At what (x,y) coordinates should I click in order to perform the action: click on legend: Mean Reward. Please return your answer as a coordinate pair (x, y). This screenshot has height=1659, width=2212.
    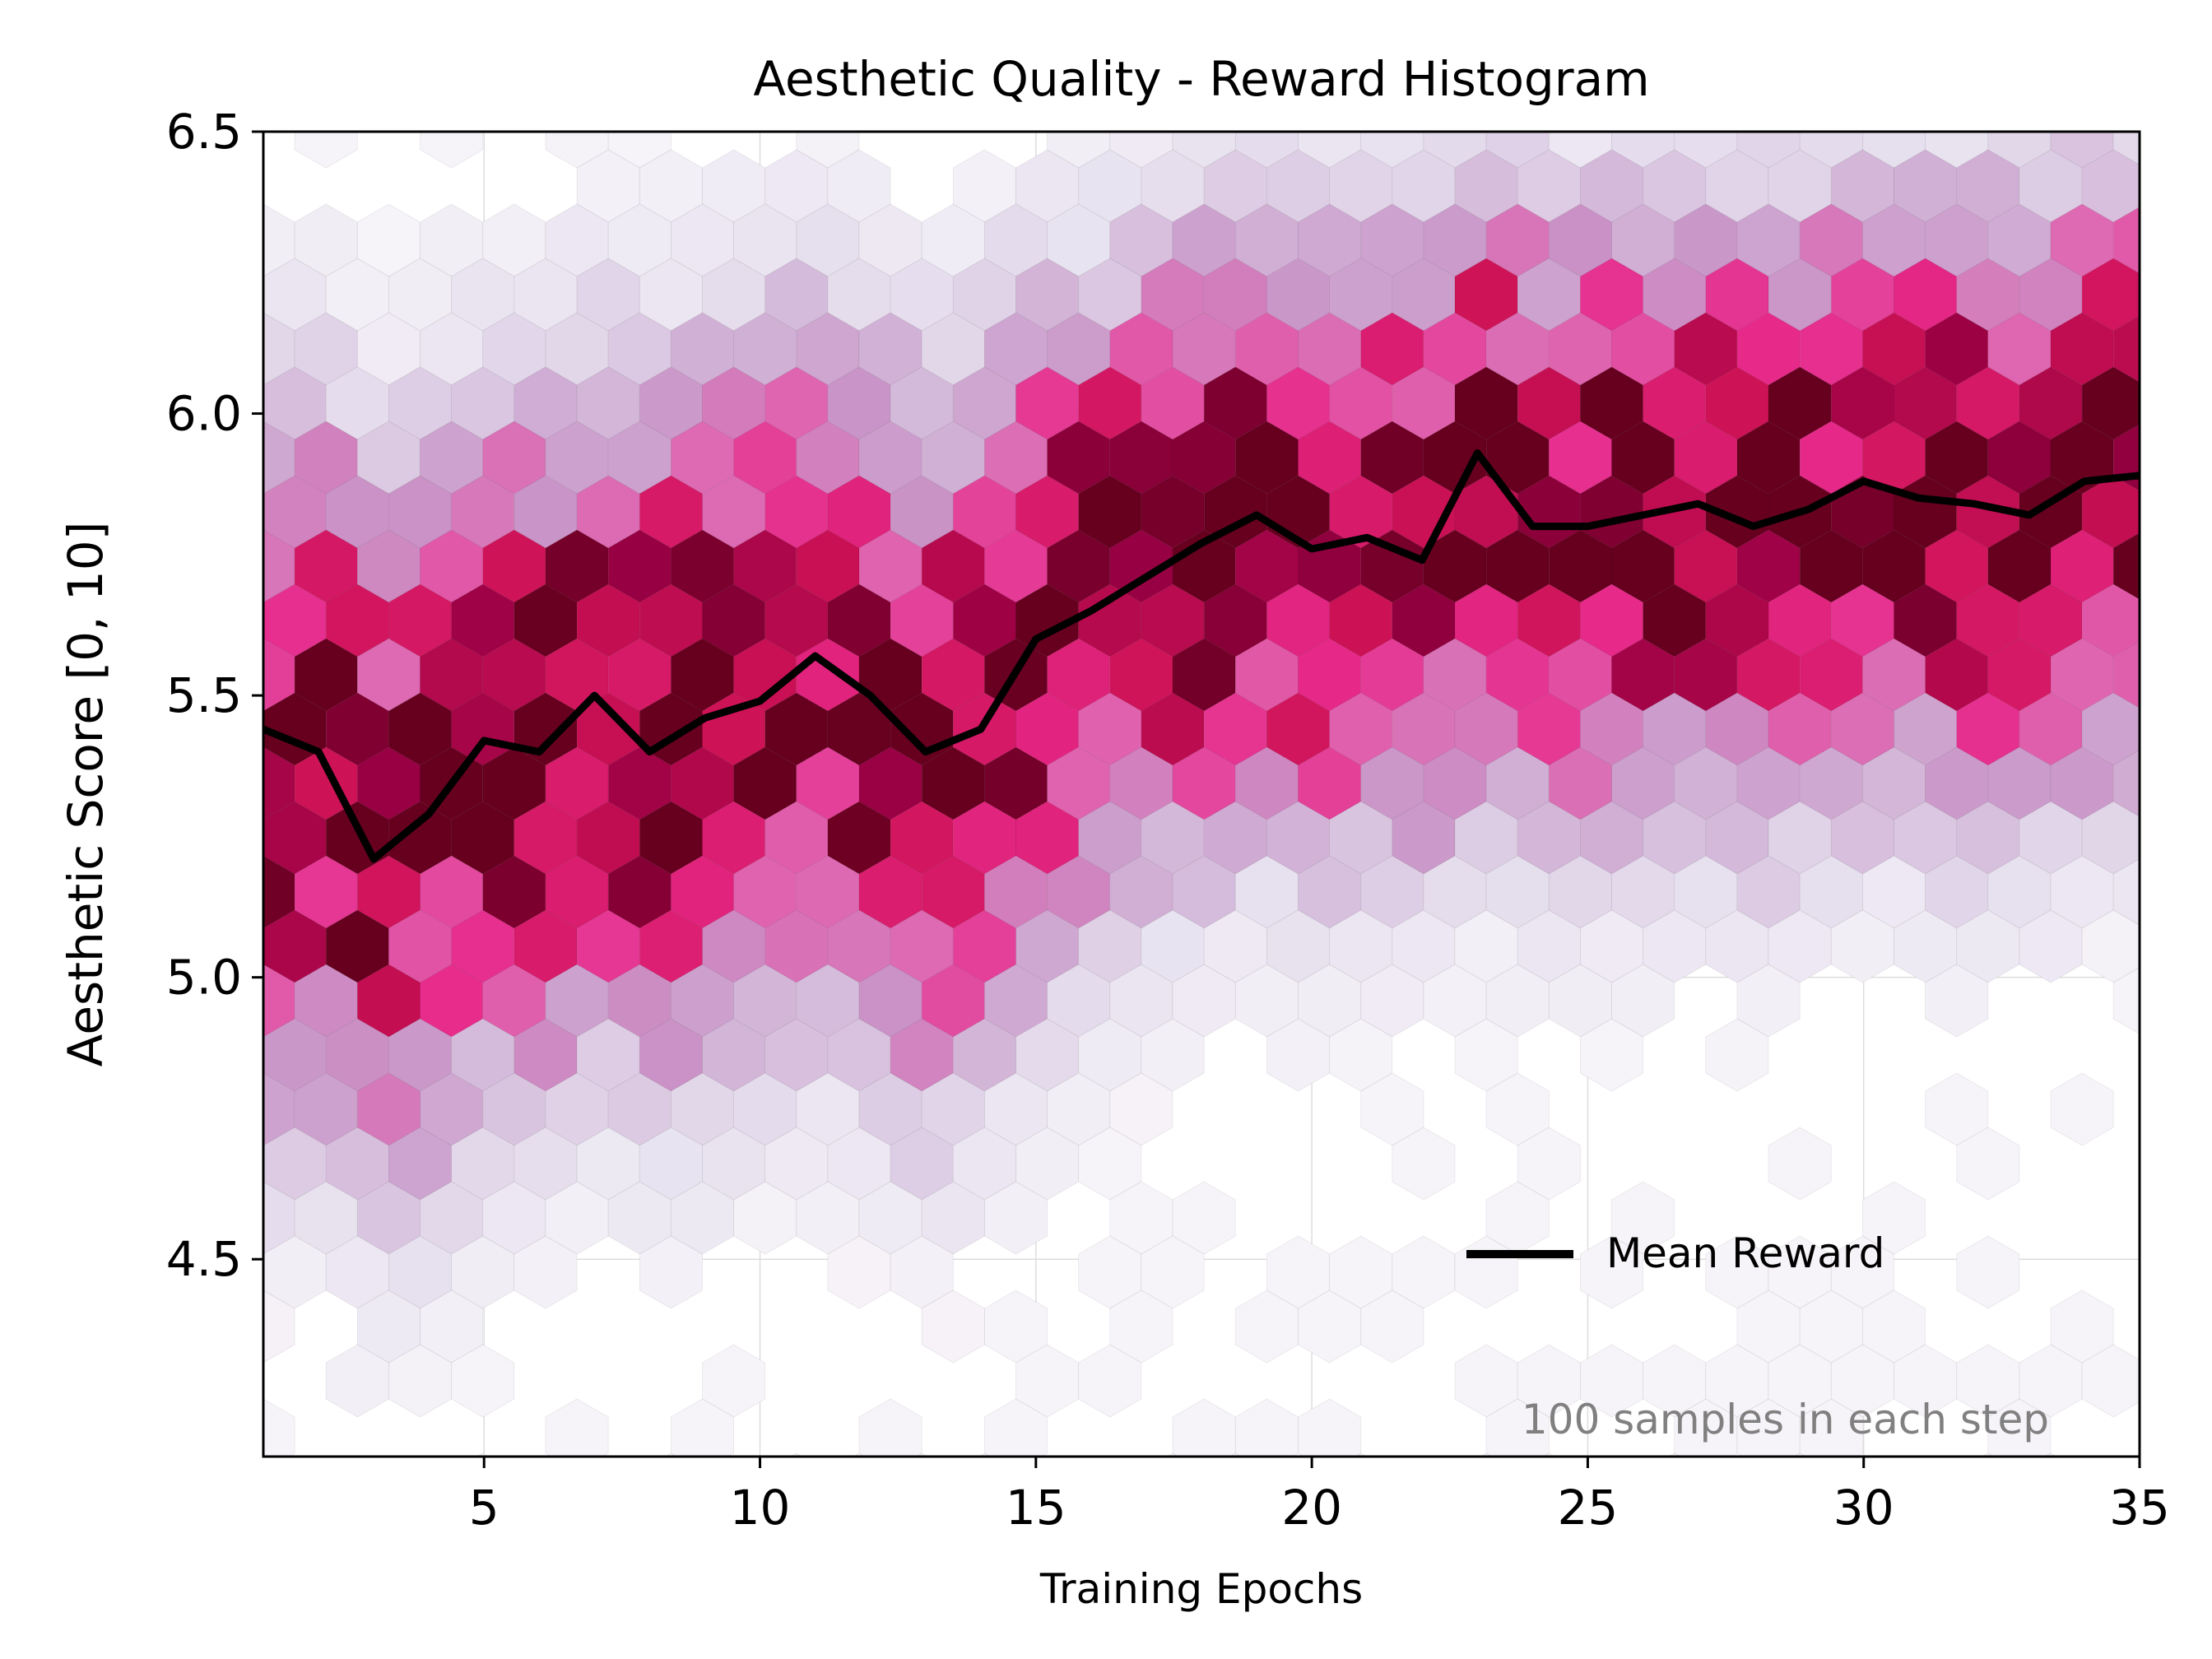
    Looking at the image, I should click on (1675, 1253).